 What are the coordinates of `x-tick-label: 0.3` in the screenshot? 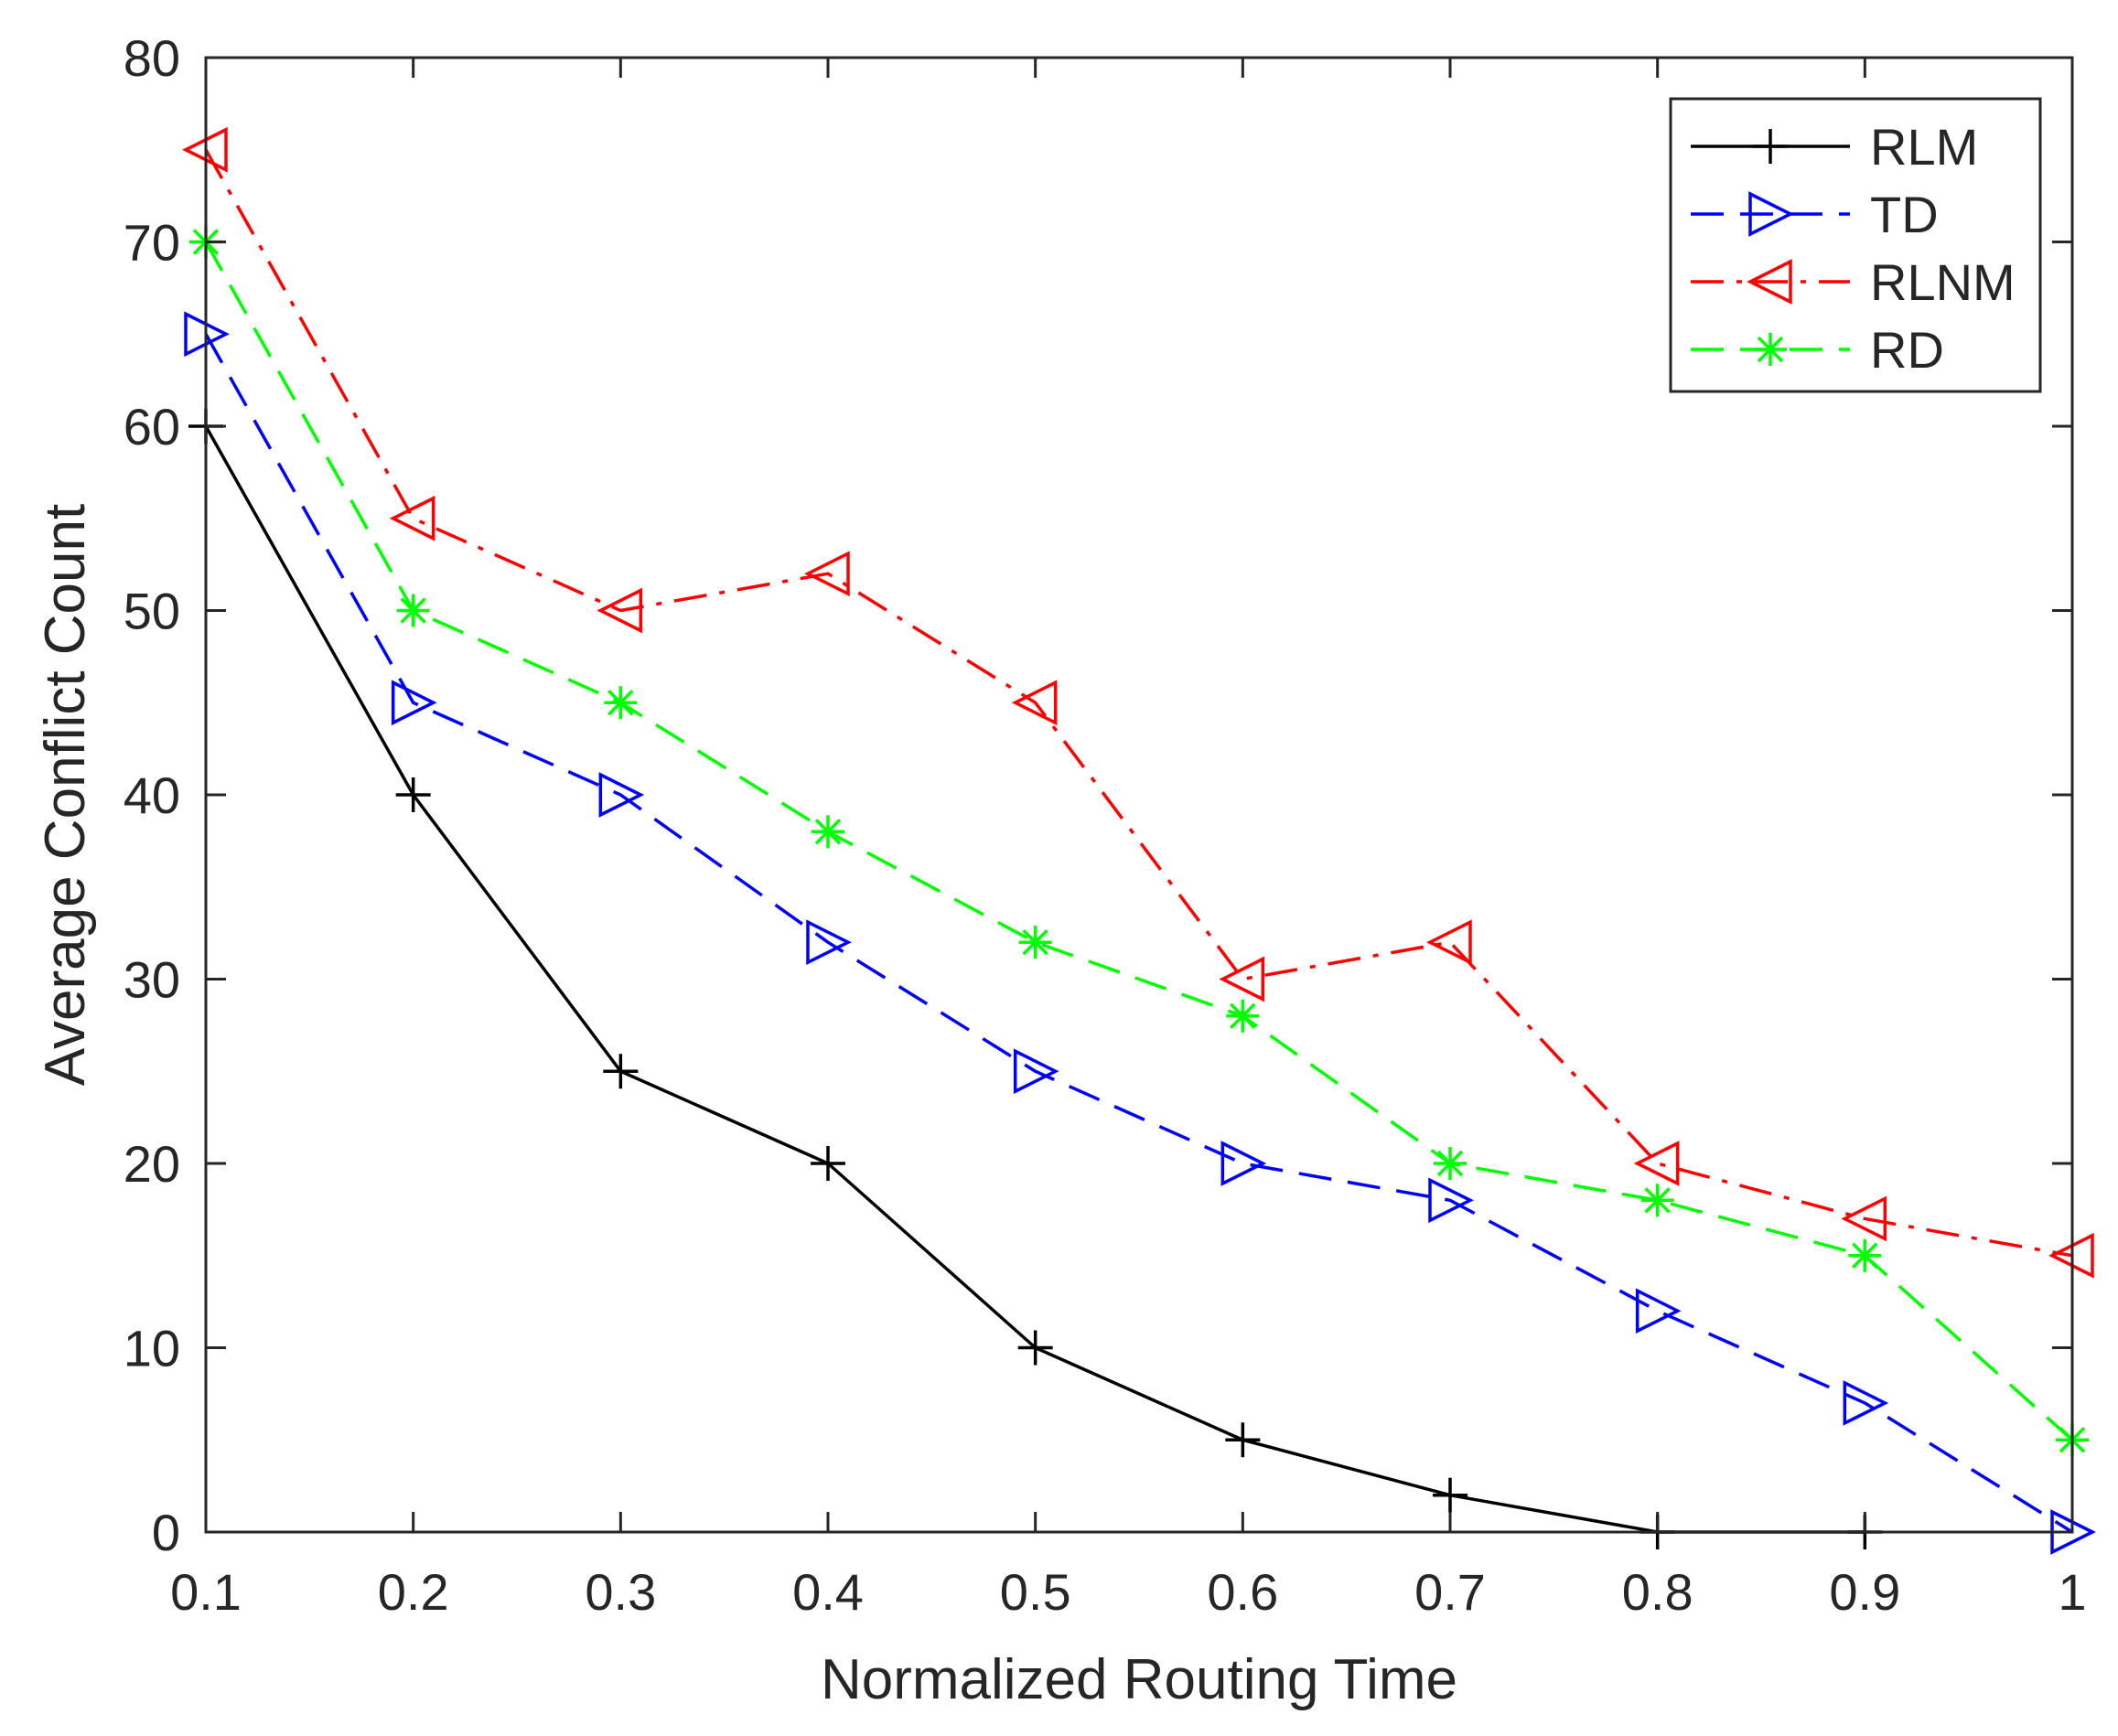 It's located at (621, 1592).